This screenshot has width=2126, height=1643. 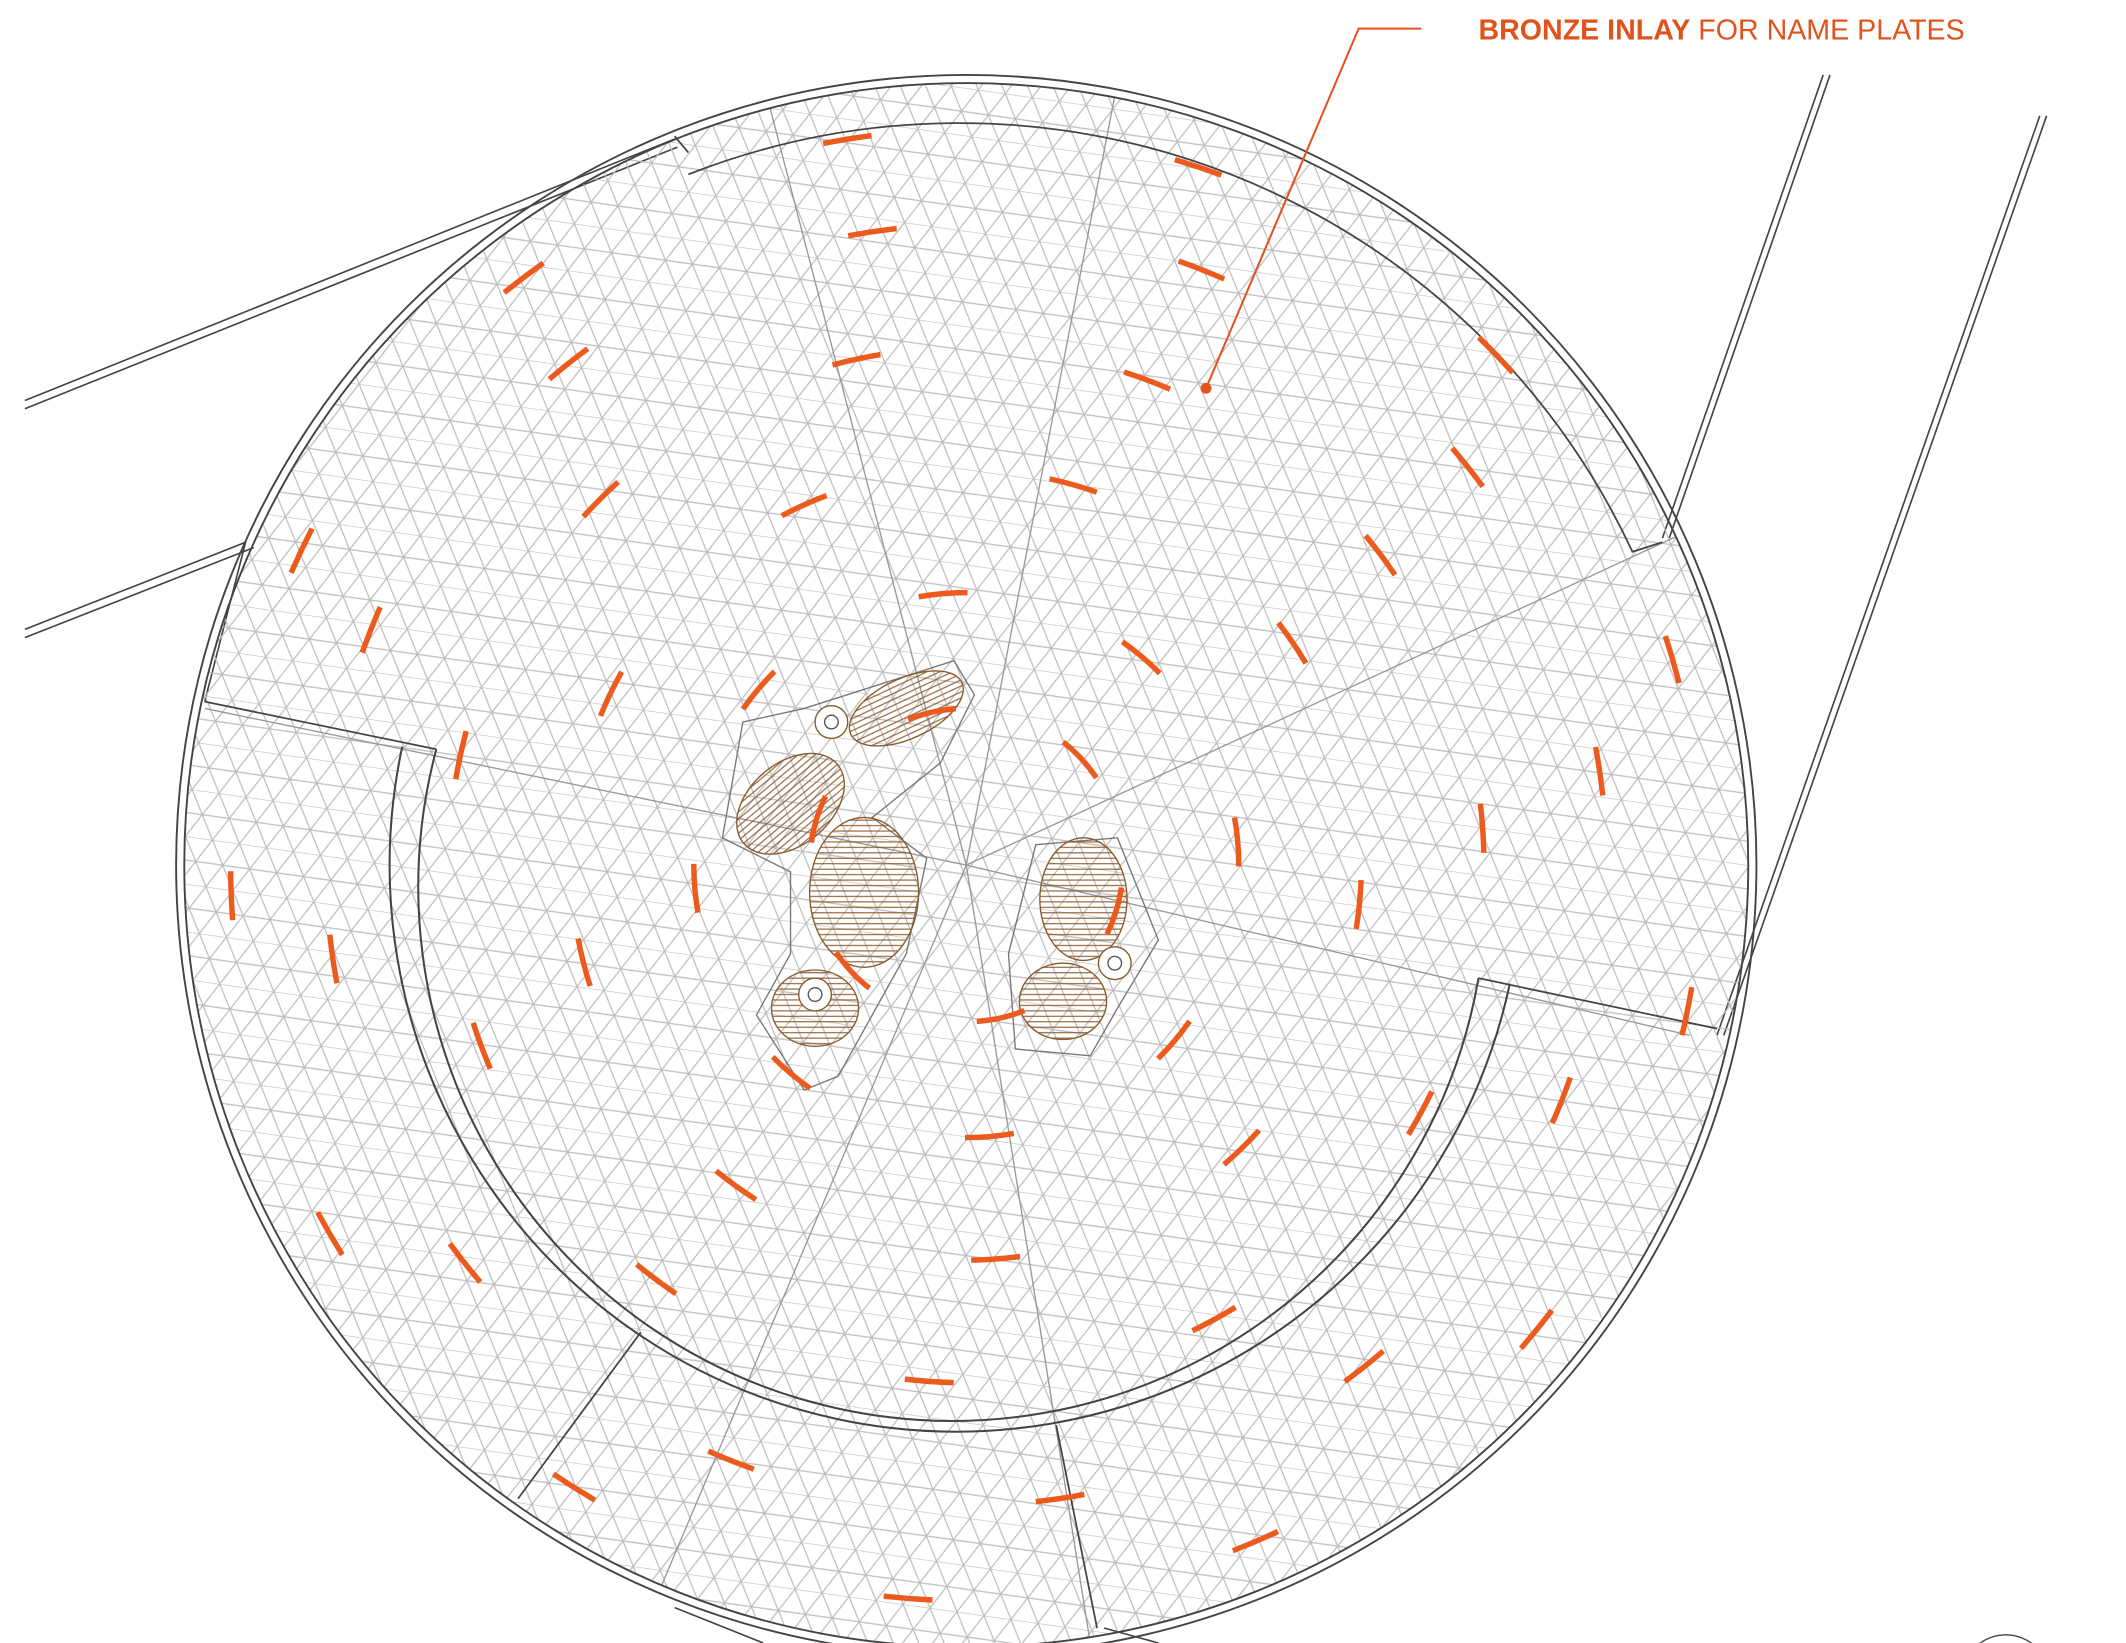 What do you see at coordinates (1582, 204) in the screenshot?
I see `callout: BRONZE INLAY FOR NAME PLATES` at bounding box center [1582, 204].